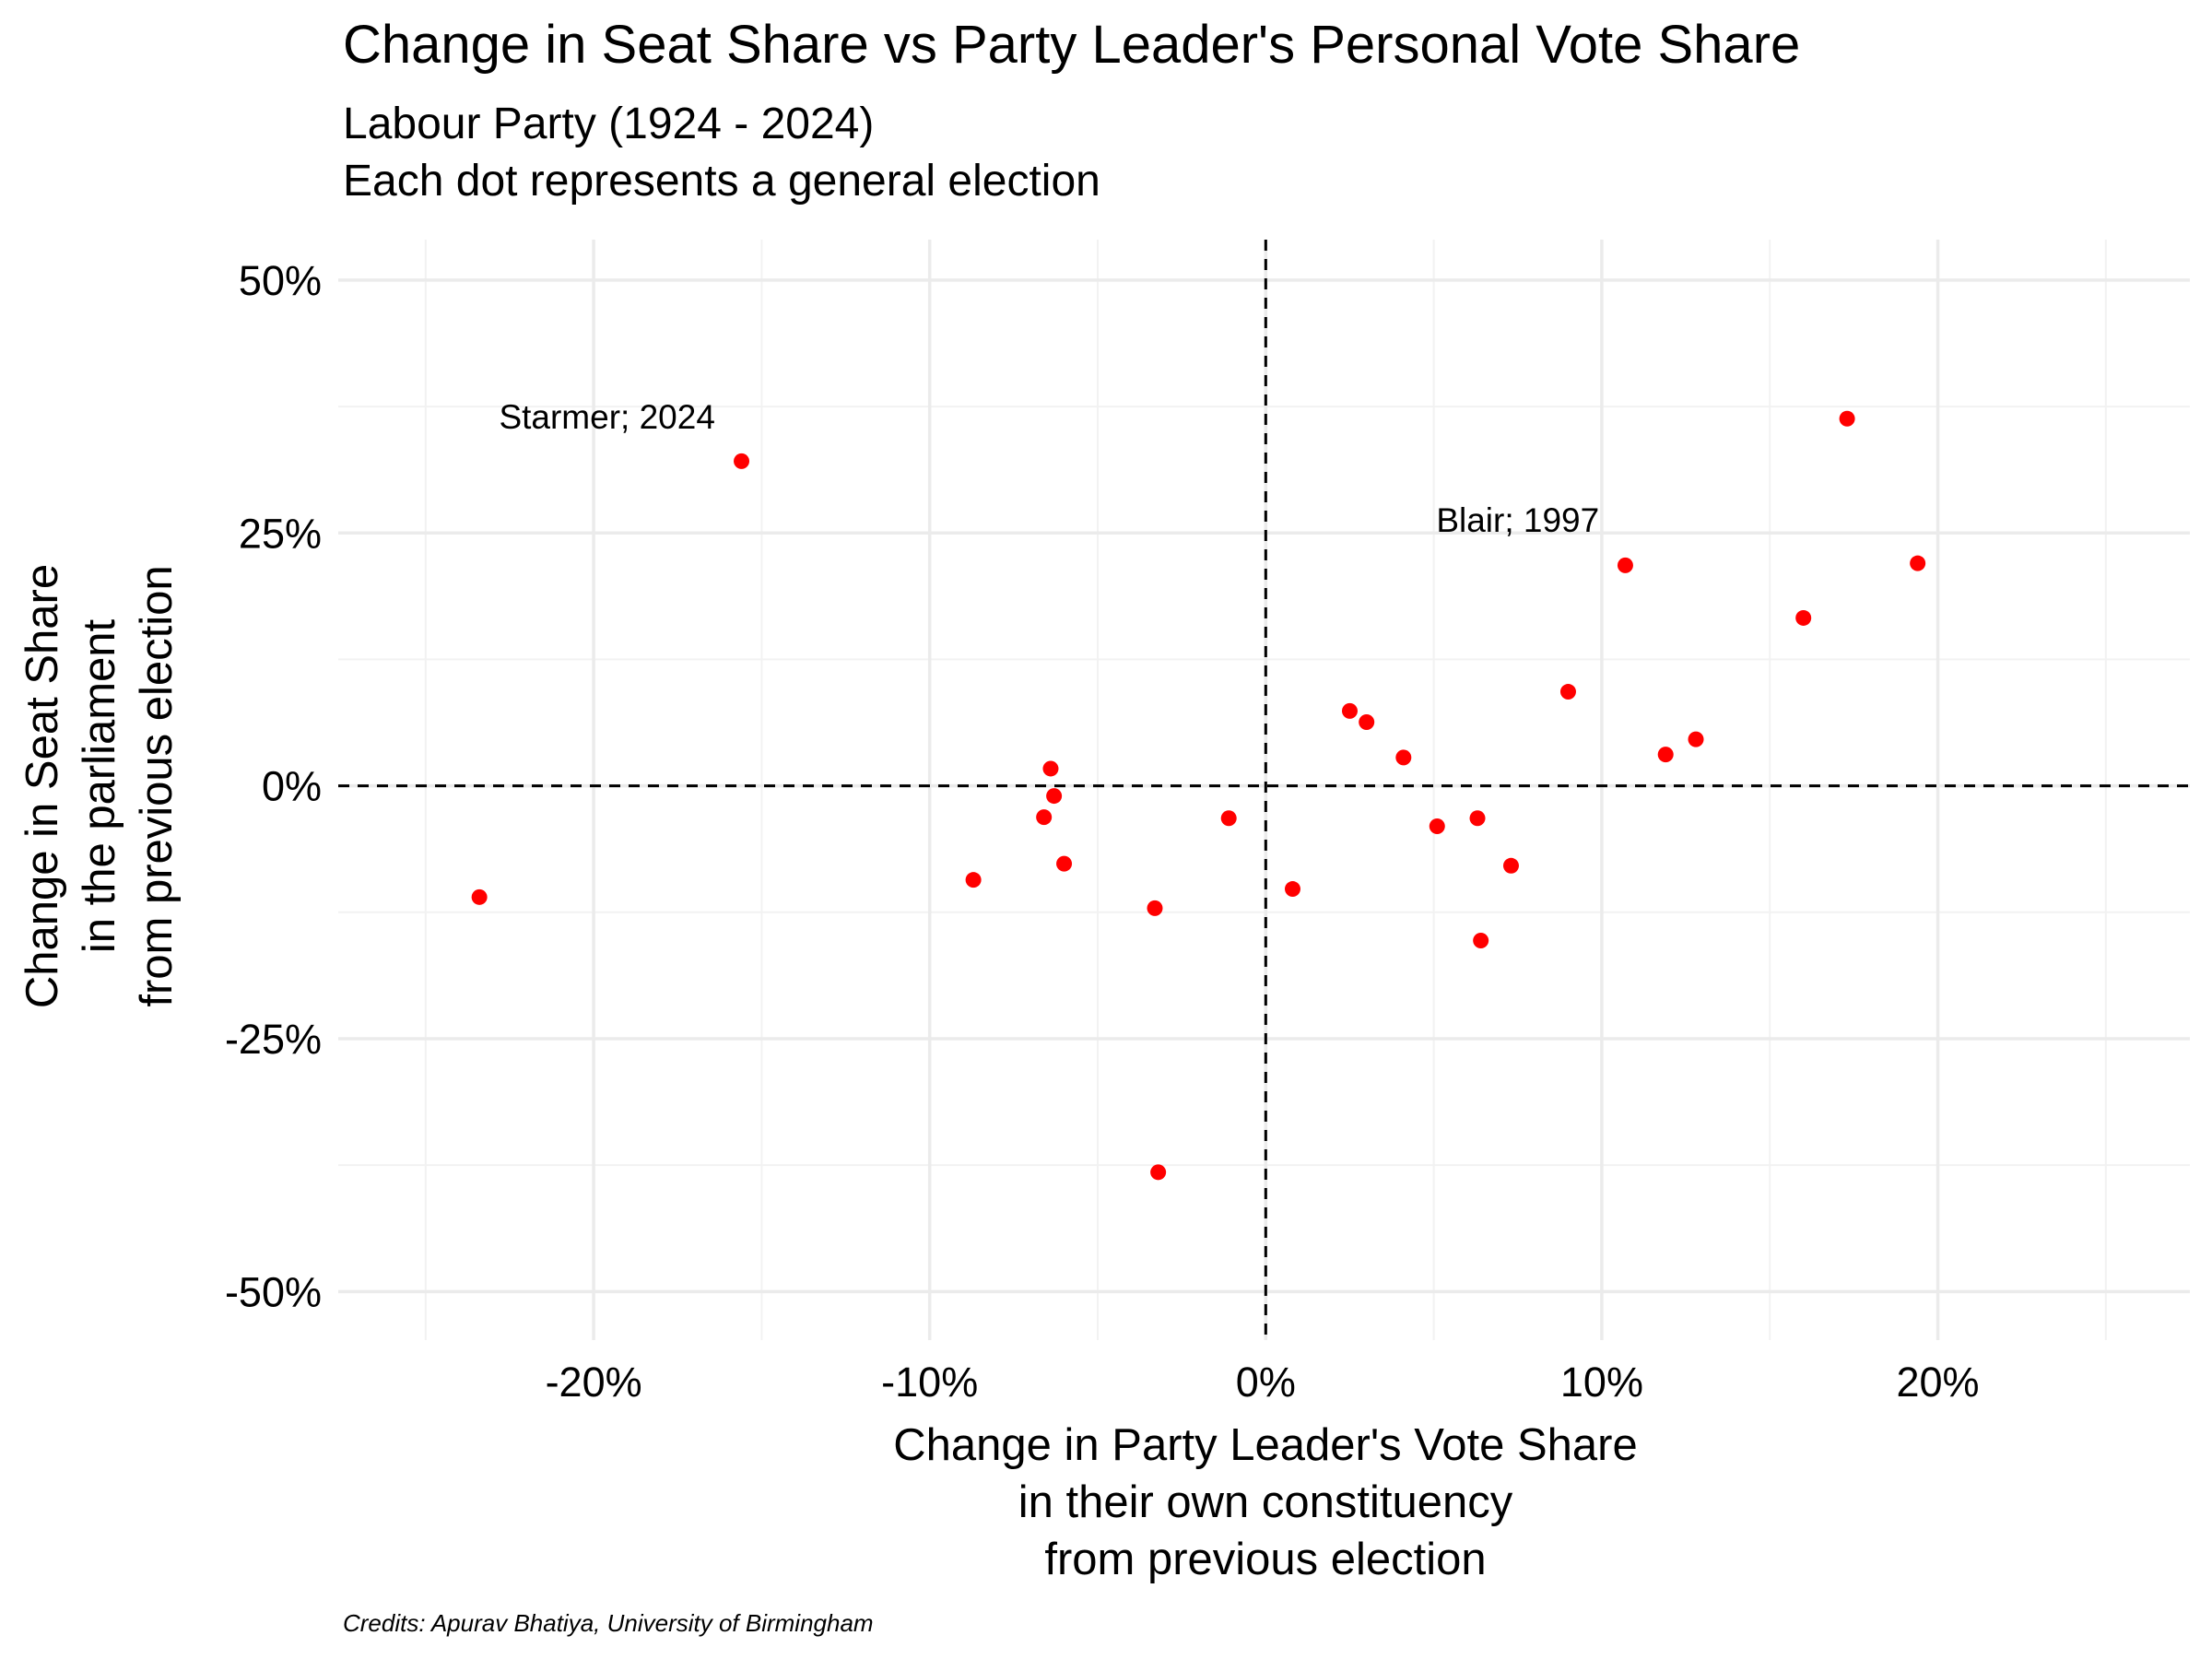 The image size is (2212, 1659). I want to click on x-tick-label: 20%, so click(1938, 1382).